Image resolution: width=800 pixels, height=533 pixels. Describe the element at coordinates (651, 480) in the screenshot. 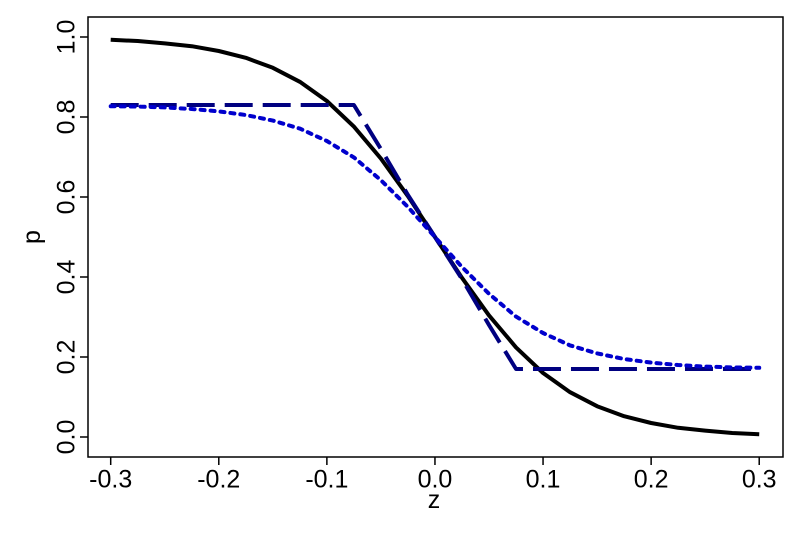

I see `x-tick-label: 0.2` at that location.